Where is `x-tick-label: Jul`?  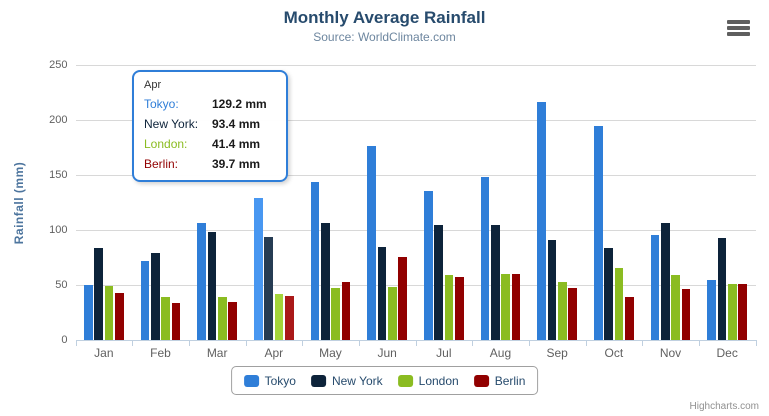
x-tick-label: Jul is located at coordinates (444, 353).